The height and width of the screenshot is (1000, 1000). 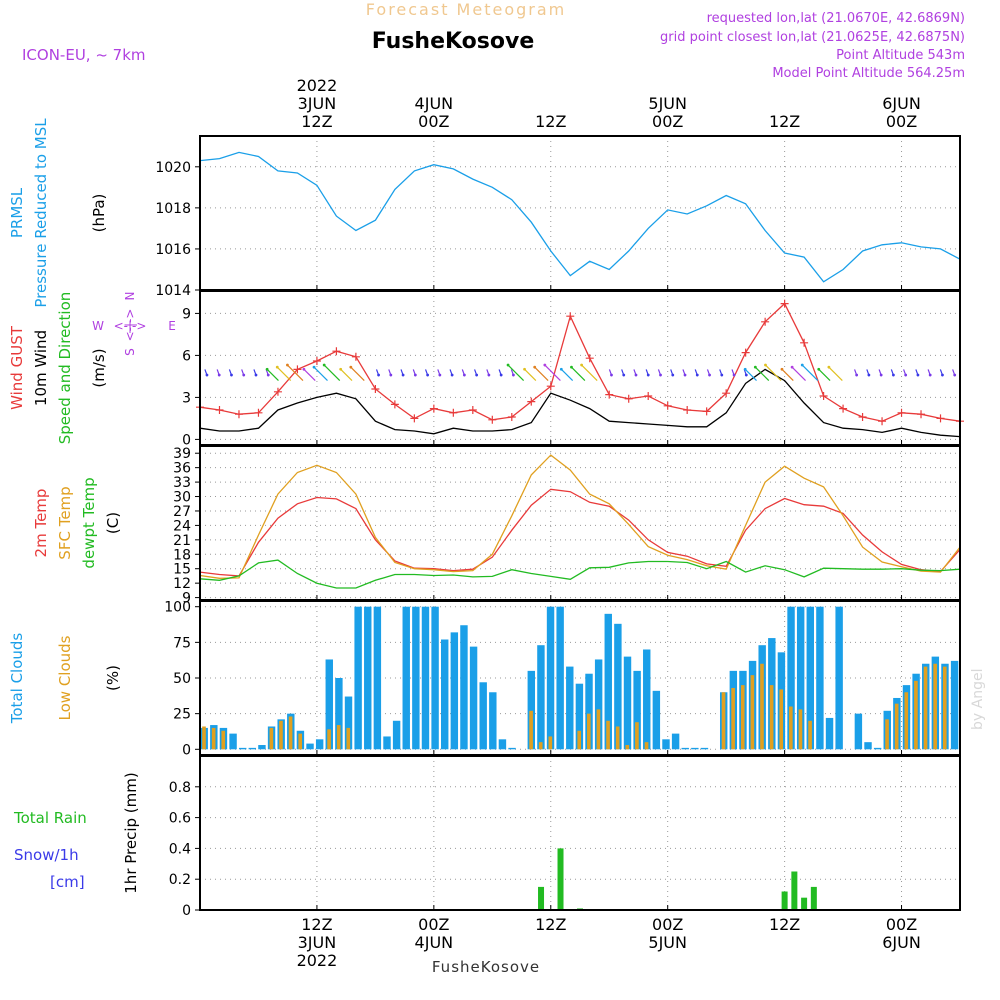 I want to click on y-tick-label: 25, so click(x=182, y=715).